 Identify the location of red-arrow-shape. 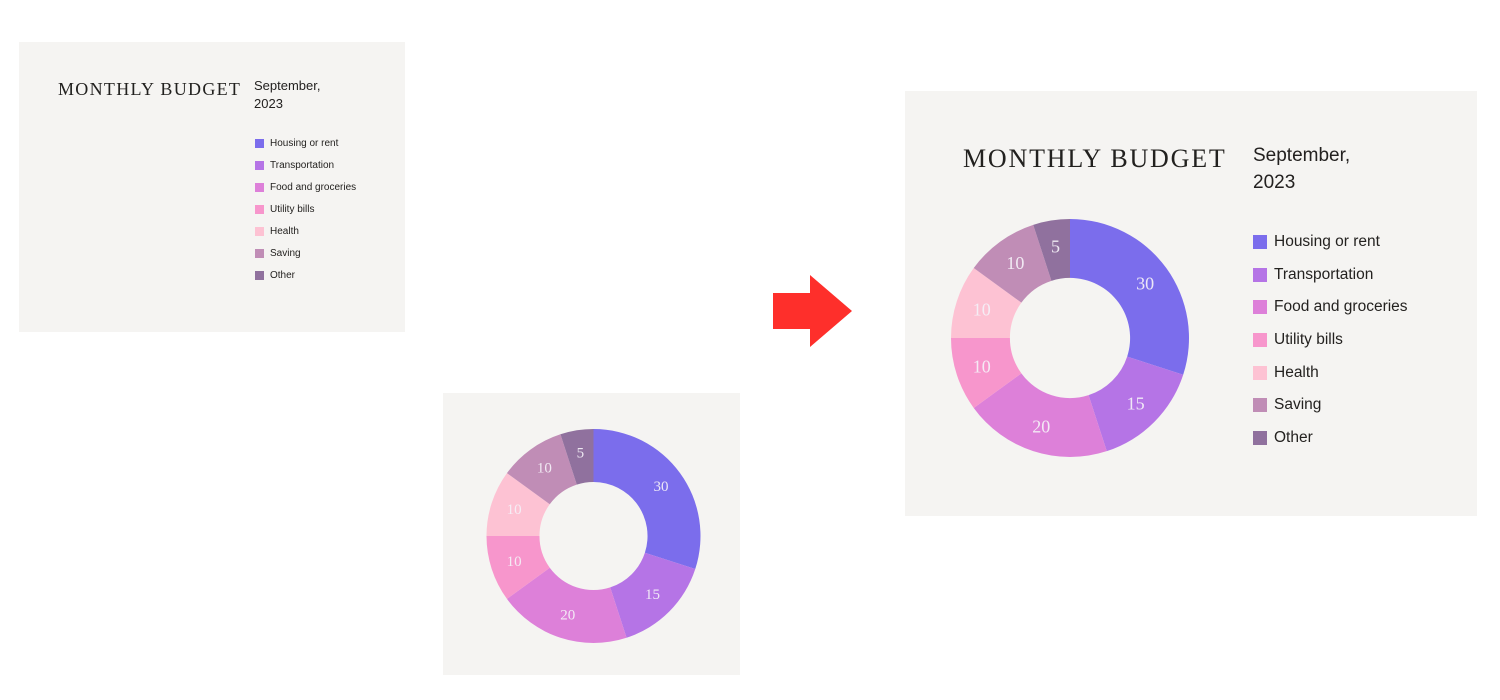
(812, 311).